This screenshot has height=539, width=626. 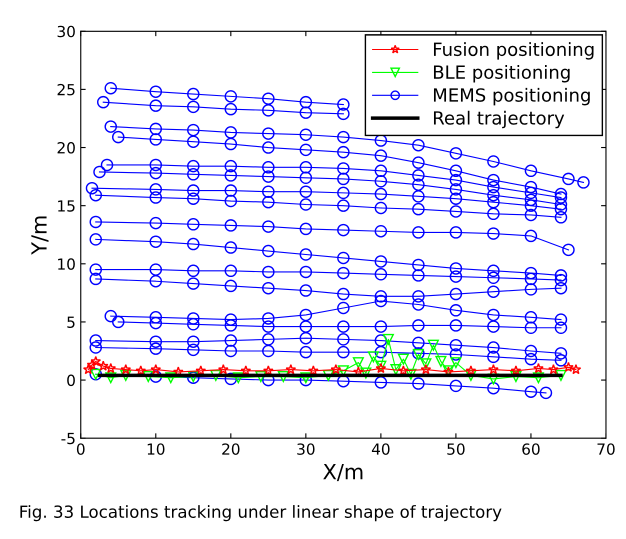 I want to click on y-tick-label: 25, so click(x=66, y=90).